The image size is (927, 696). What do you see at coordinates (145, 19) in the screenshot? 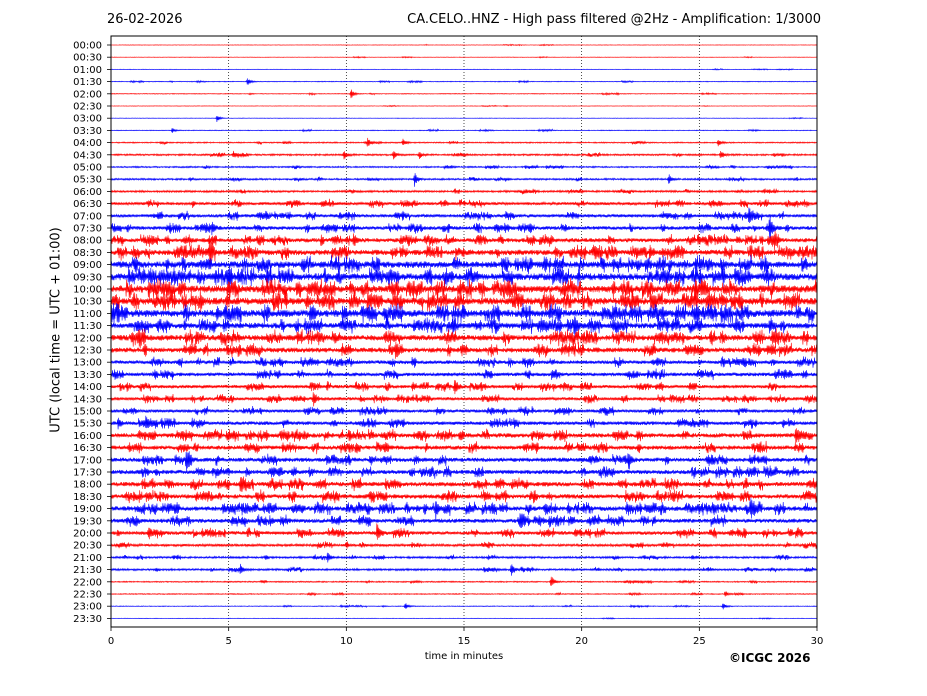
I see `date-label: 26-02-2026` at bounding box center [145, 19].